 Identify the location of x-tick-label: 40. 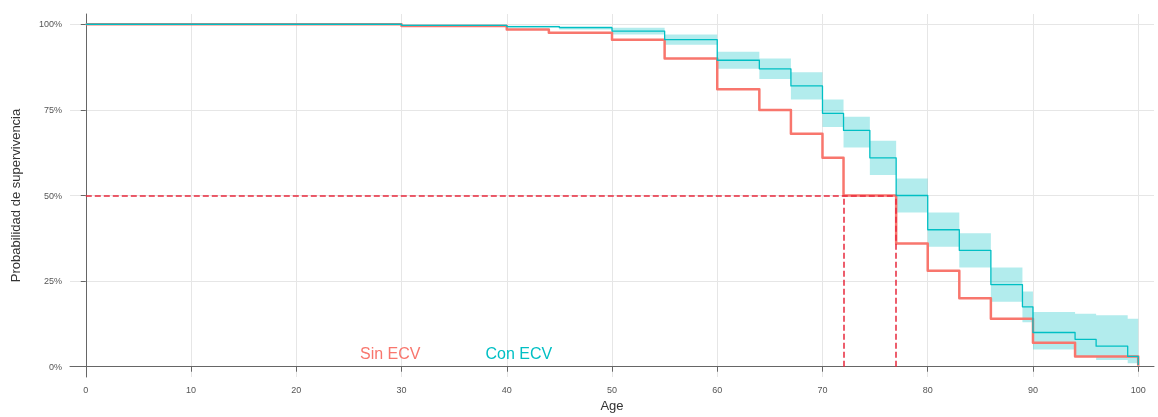
(506, 389).